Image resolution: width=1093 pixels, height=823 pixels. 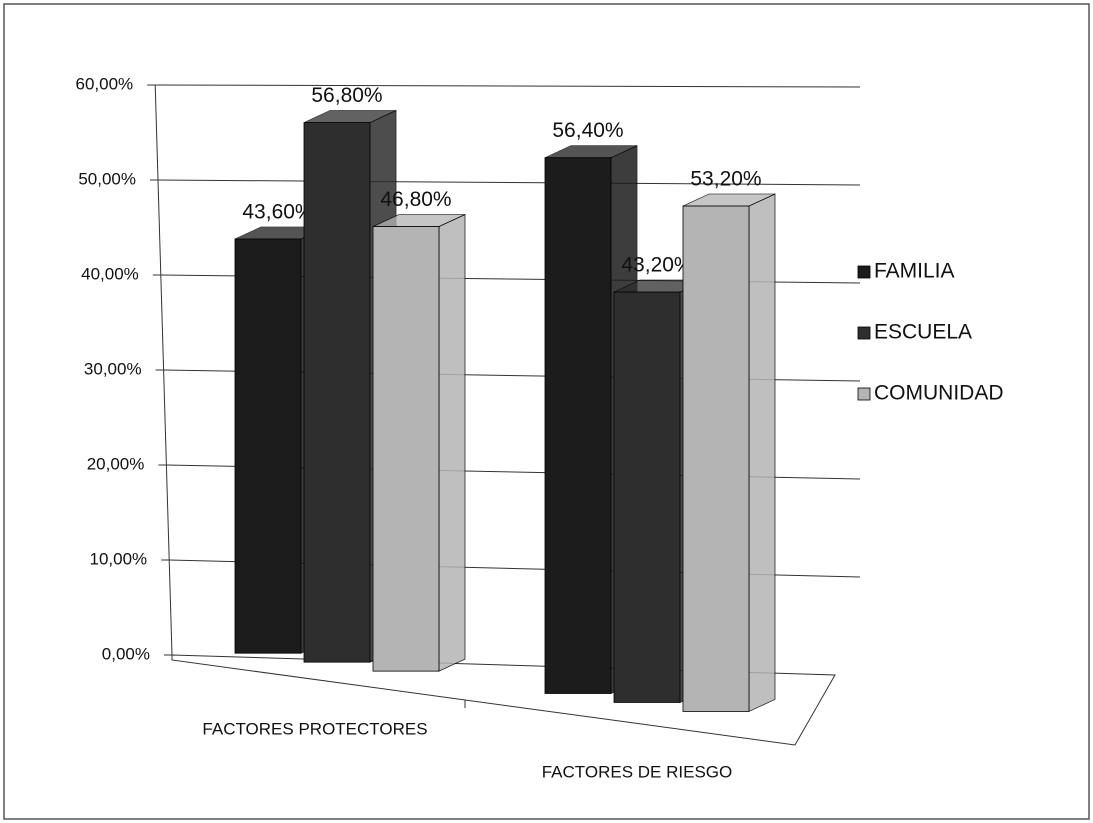 What do you see at coordinates (163, 370) in the screenshot?
I see `y-axis` at bounding box center [163, 370].